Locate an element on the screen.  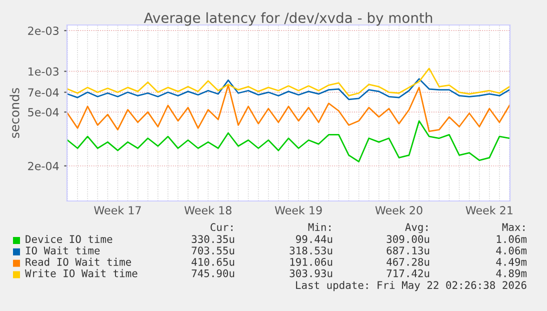
y-tick-label: 5e-04 is located at coordinates (43, 112).